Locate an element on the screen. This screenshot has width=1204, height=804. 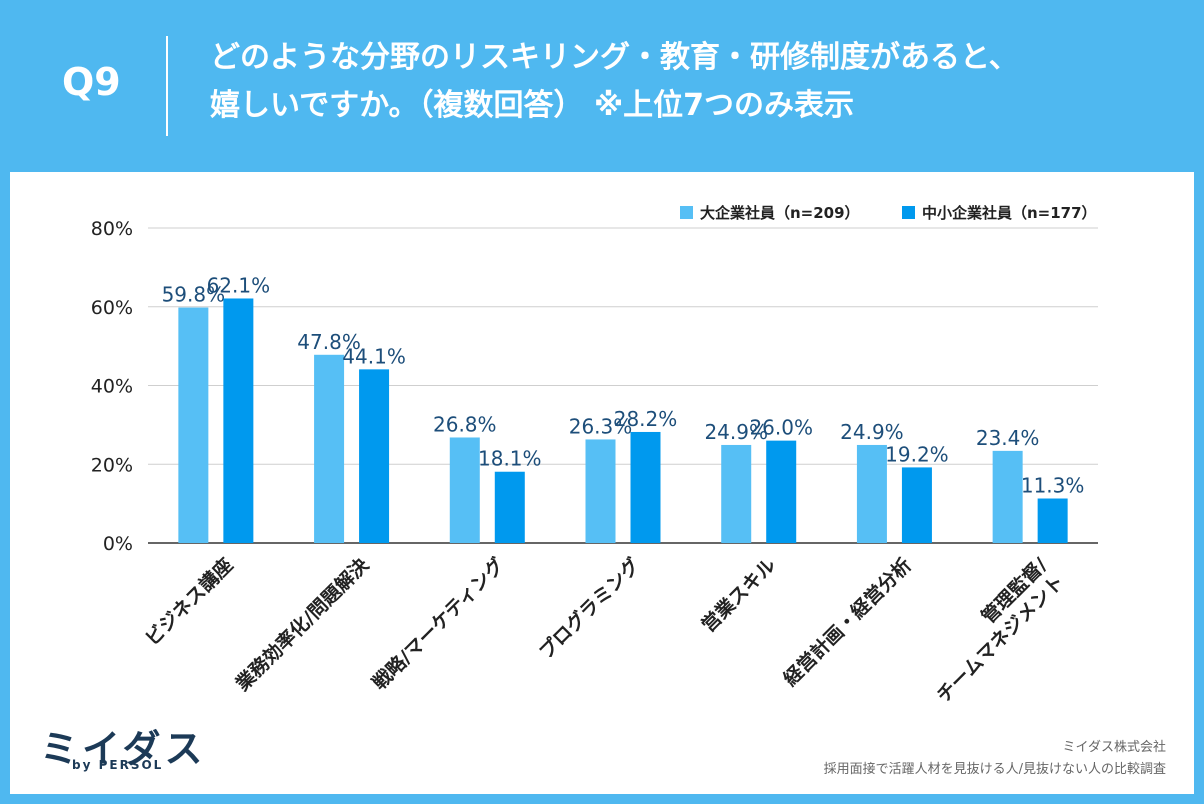
question-number: Q9 is located at coordinates (91, 82).